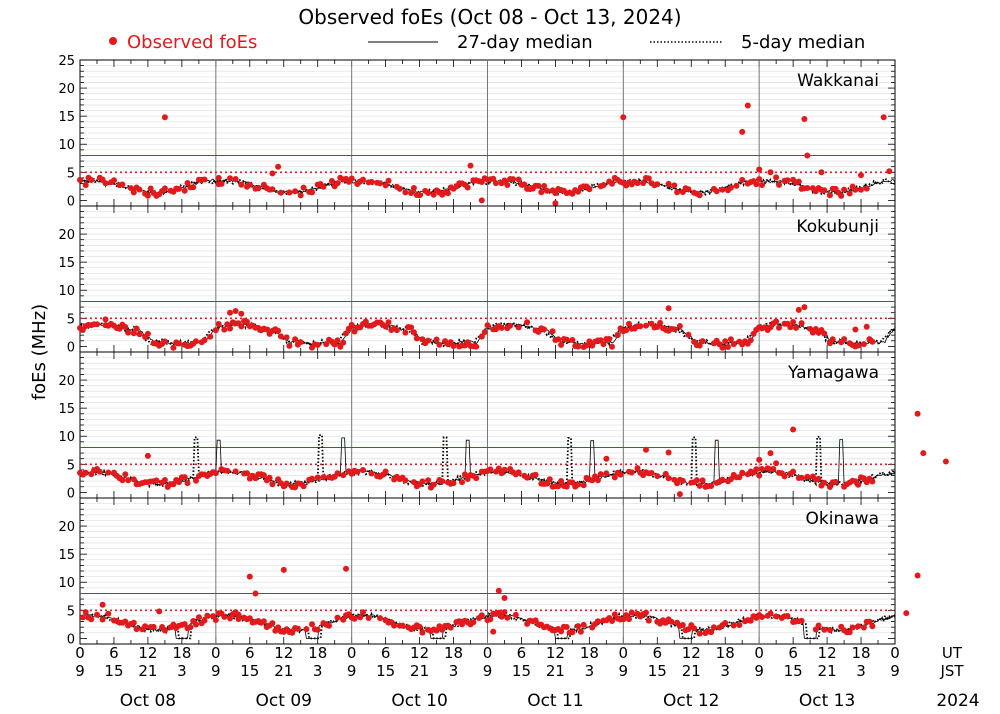  Describe the element at coordinates (489, 17) in the screenshot. I see `chart-title: Observed foEs (Oct 08 - Oct 13, 2024)` at that location.